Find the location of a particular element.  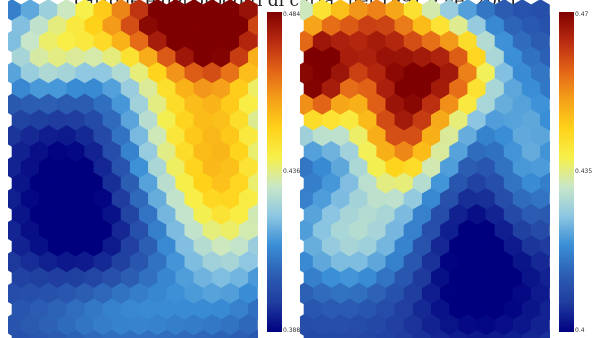

colorbar-right is located at coordinates (566, 172).